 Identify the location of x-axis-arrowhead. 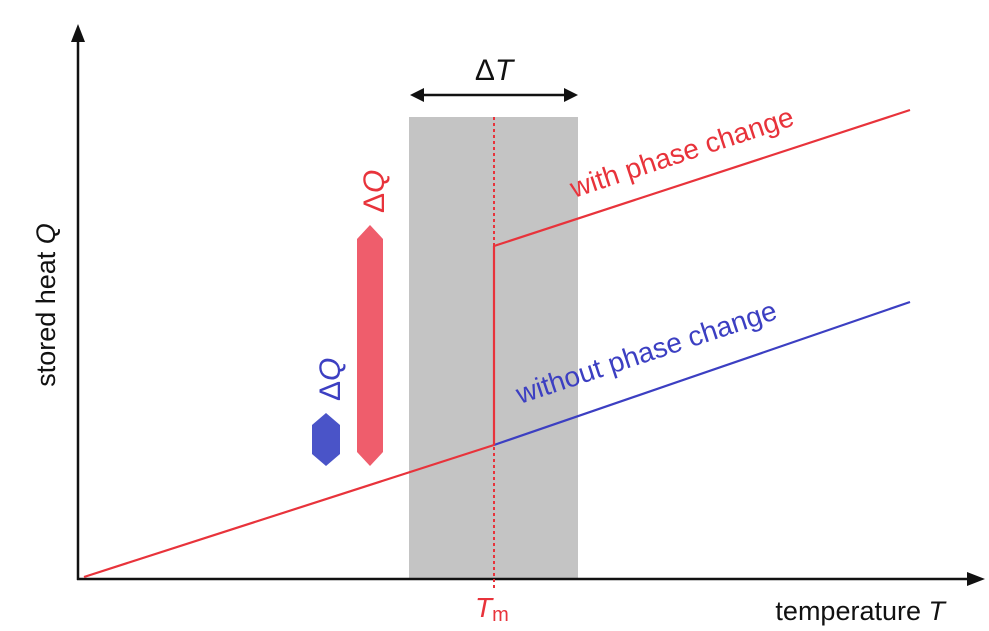
(976, 579).